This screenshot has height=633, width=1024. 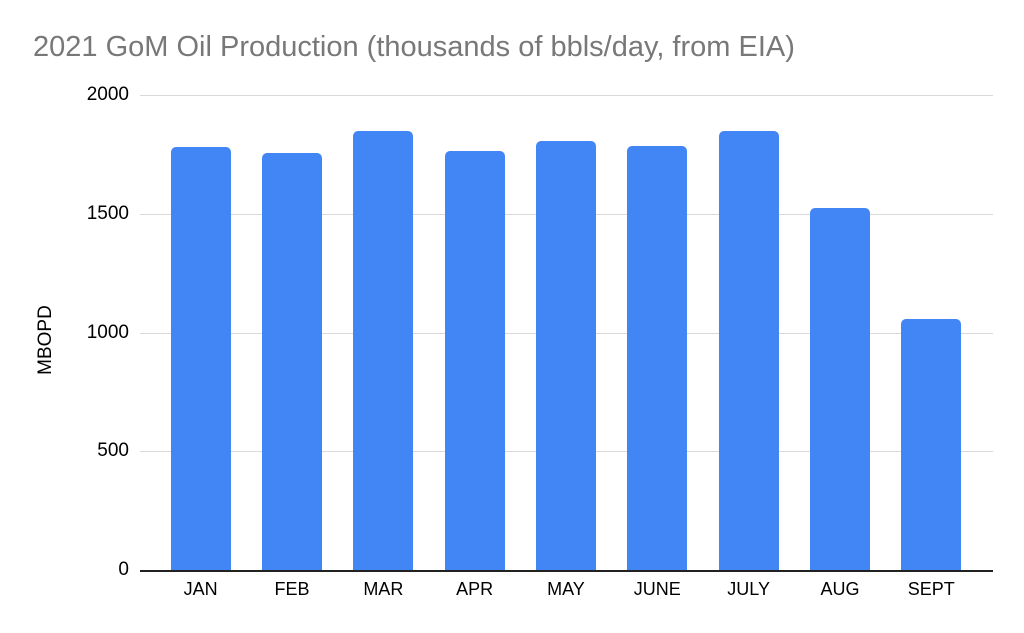 What do you see at coordinates (107, 94) in the screenshot?
I see `y-tick-label-2000: 2000` at bounding box center [107, 94].